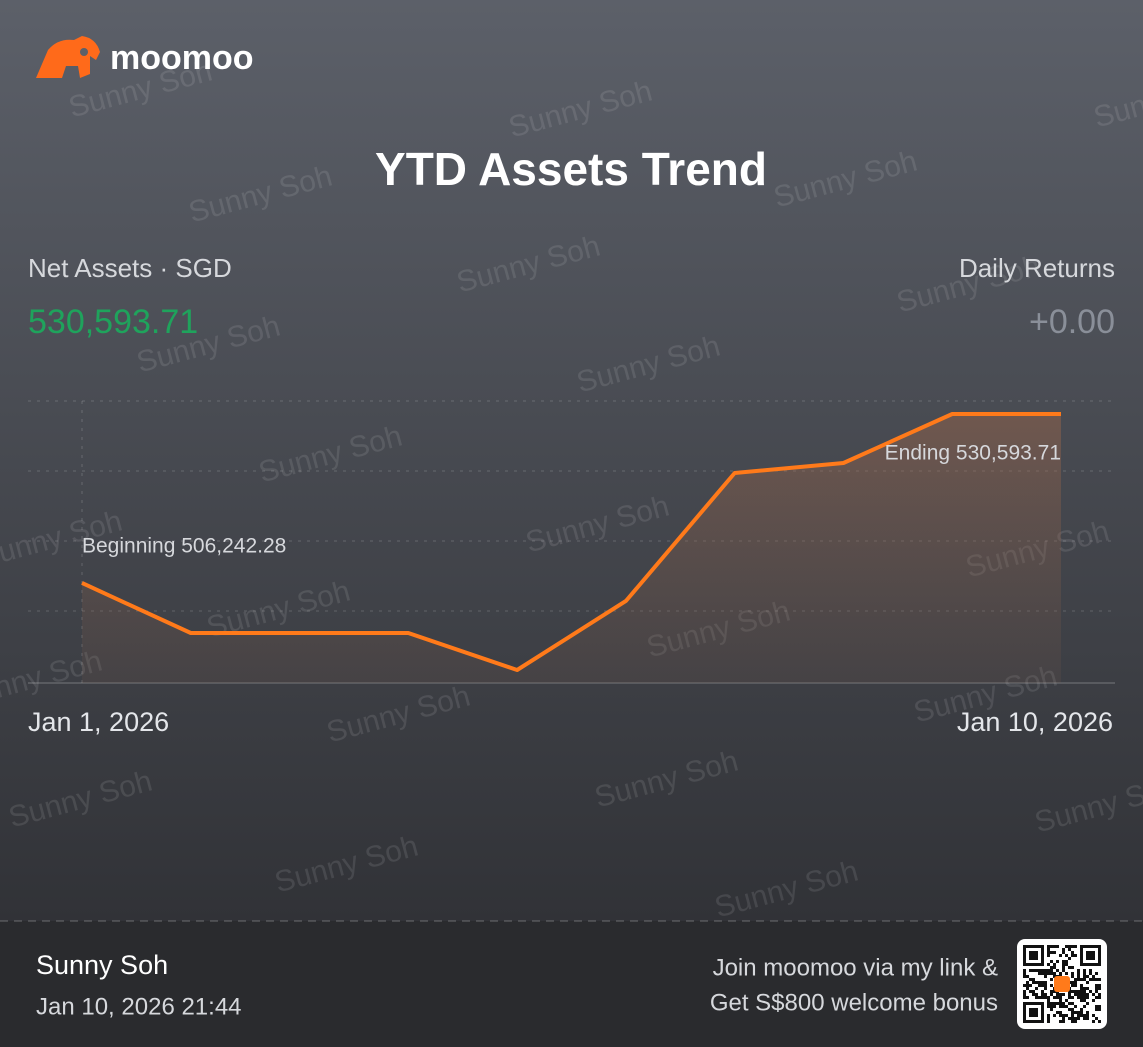  What do you see at coordinates (1062, 984) in the screenshot?
I see `qr-code` at bounding box center [1062, 984].